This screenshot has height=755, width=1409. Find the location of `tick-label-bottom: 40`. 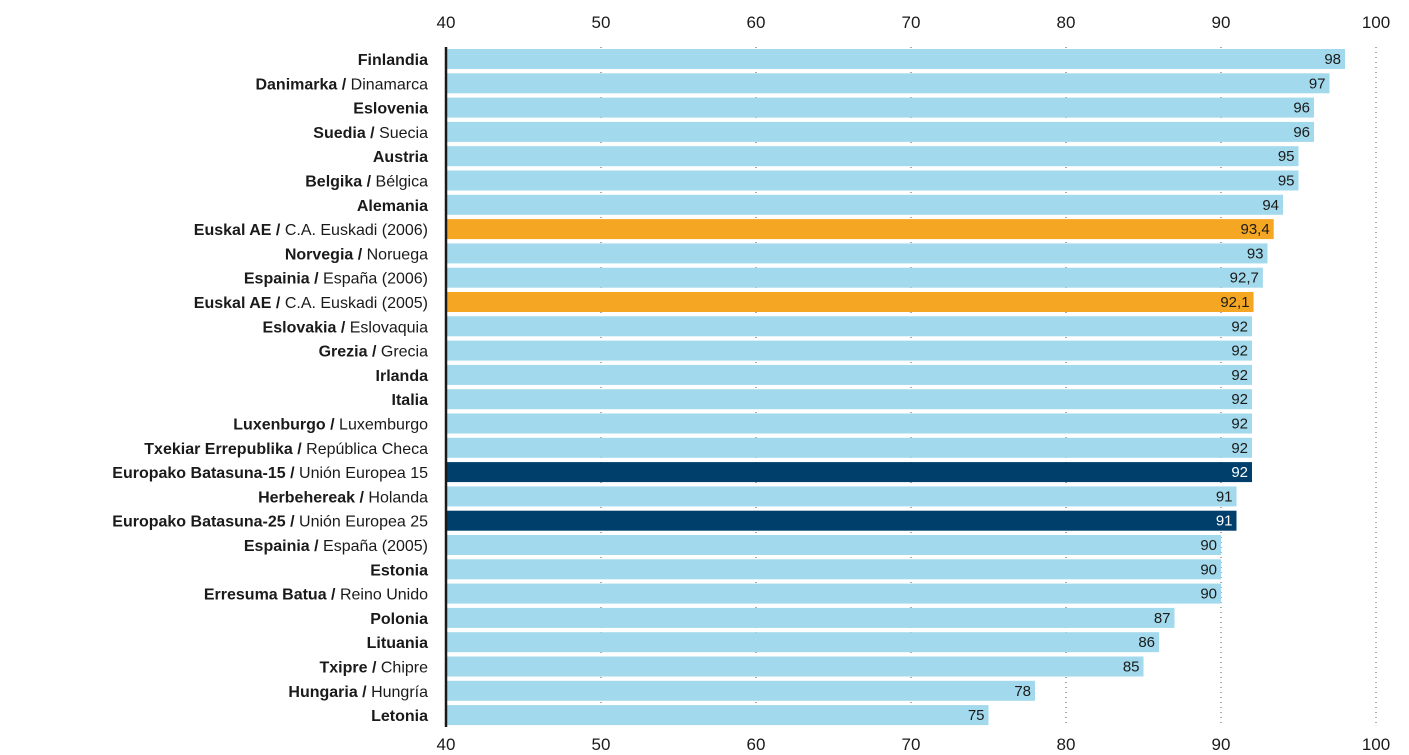

tick-label-bottom: 40 is located at coordinates (446, 744).